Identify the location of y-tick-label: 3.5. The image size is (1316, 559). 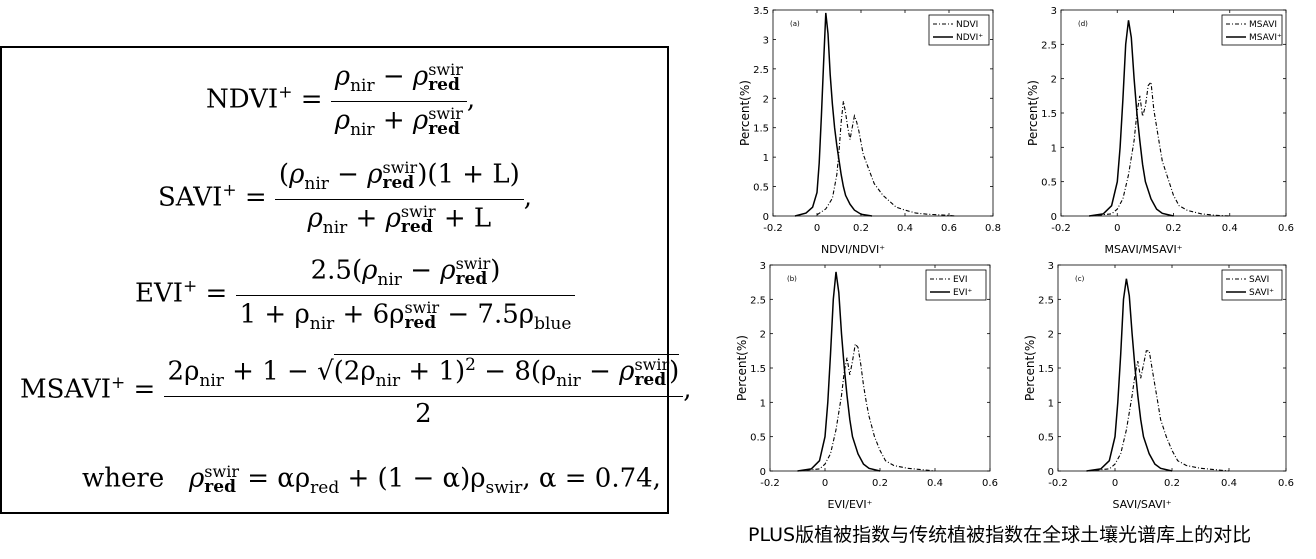
(761, 11).